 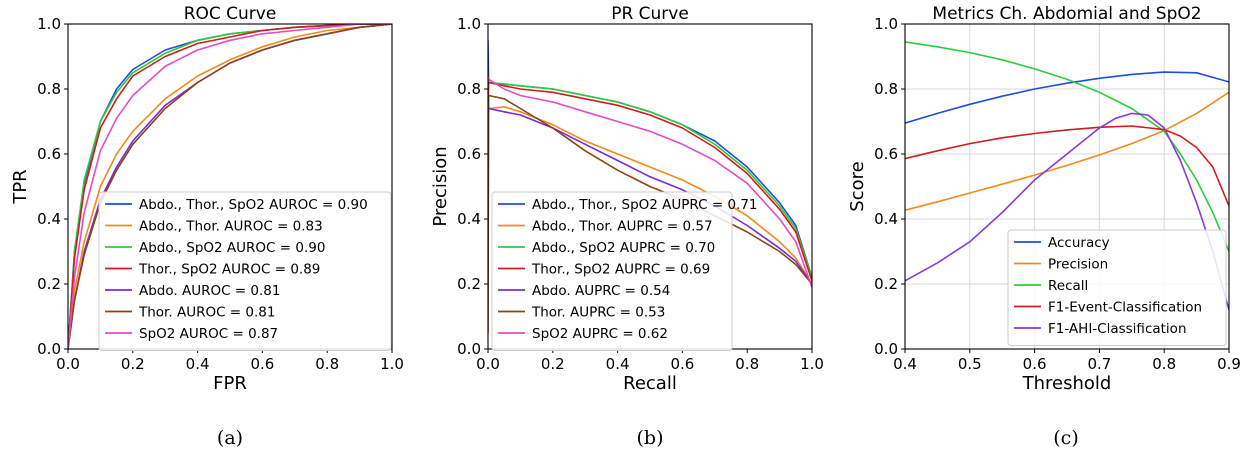 What do you see at coordinates (206, 313) in the screenshot?
I see `legend-label: Thor. AUROC = 0.81` at bounding box center [206, 313].